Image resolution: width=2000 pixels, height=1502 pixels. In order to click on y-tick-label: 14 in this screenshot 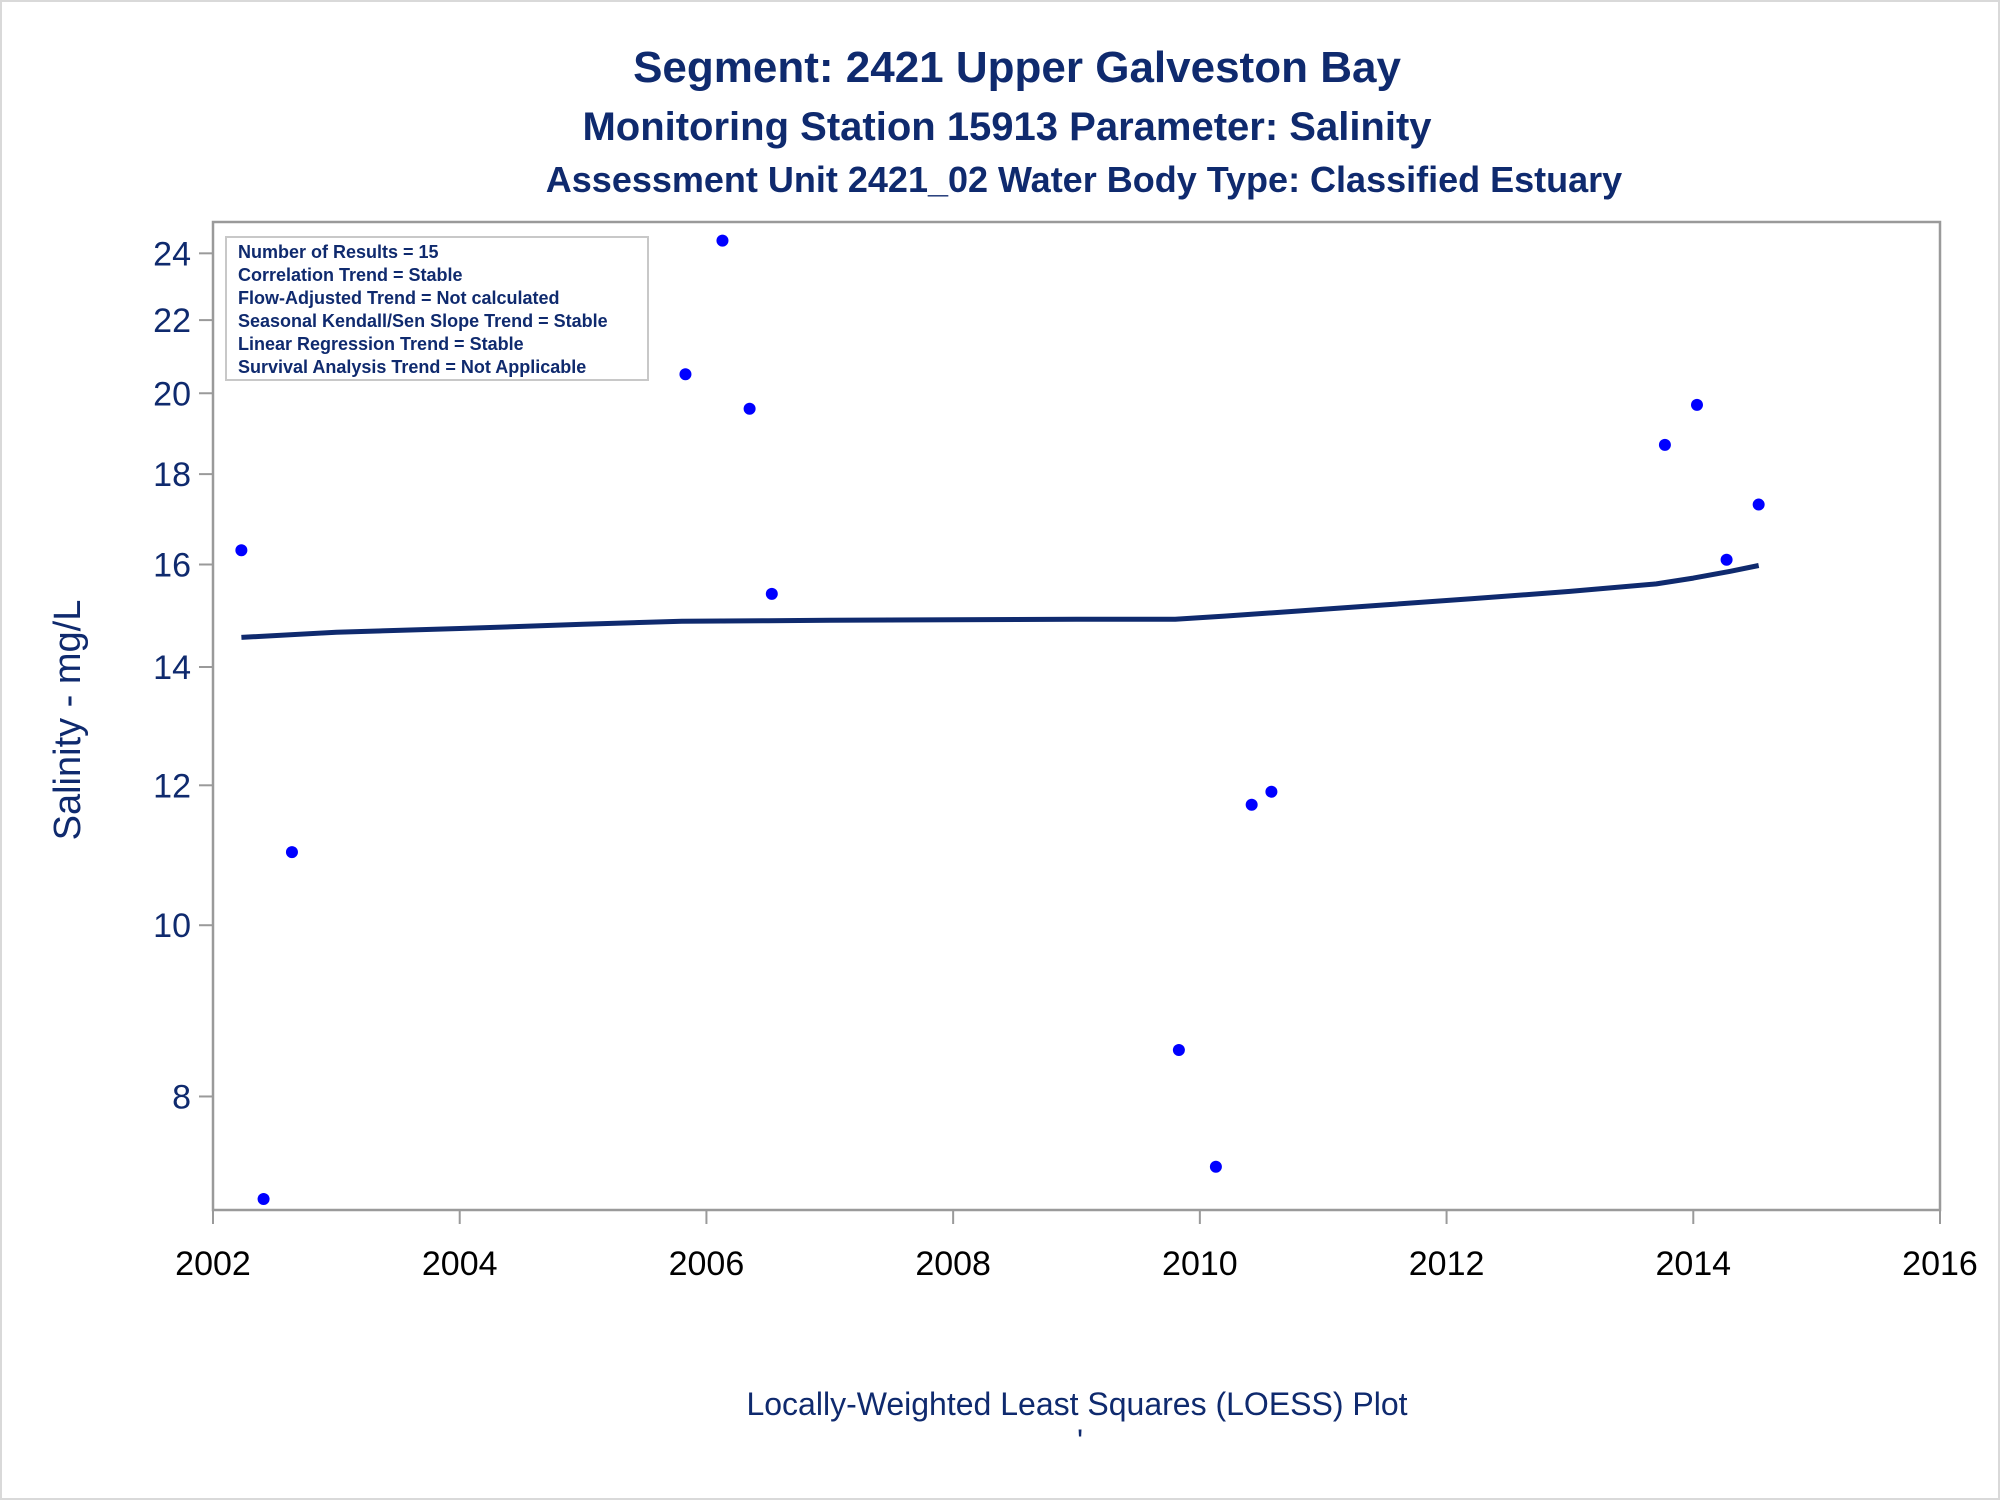, I will do `click(172, 668)`.